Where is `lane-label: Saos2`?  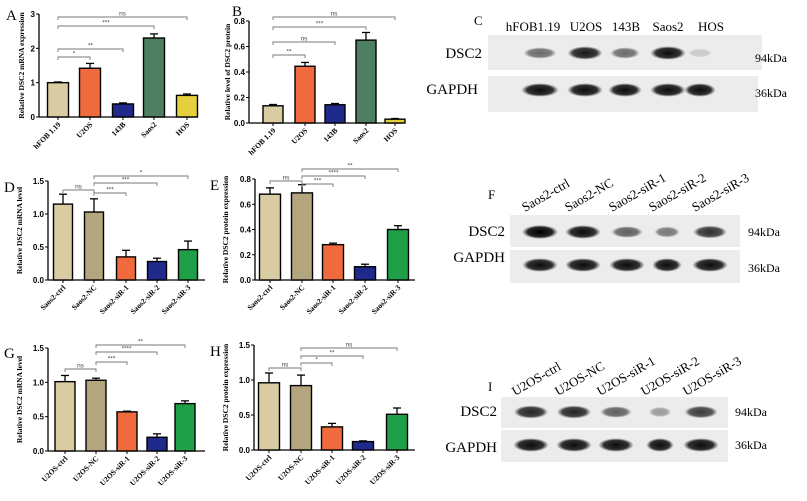 lane-label: Saos2 is located at coordinates (667, 26).